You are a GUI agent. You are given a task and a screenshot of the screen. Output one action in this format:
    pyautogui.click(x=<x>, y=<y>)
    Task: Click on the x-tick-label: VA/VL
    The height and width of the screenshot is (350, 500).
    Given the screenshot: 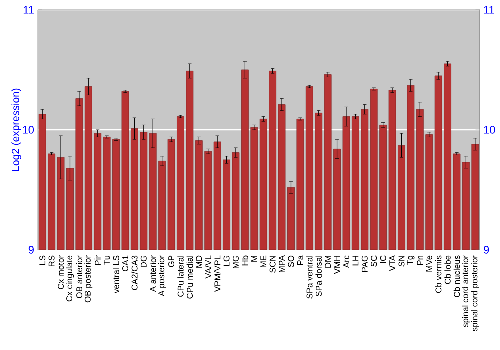 What is the action you would take?
    pyautogui.click(x=208, y=267)
    